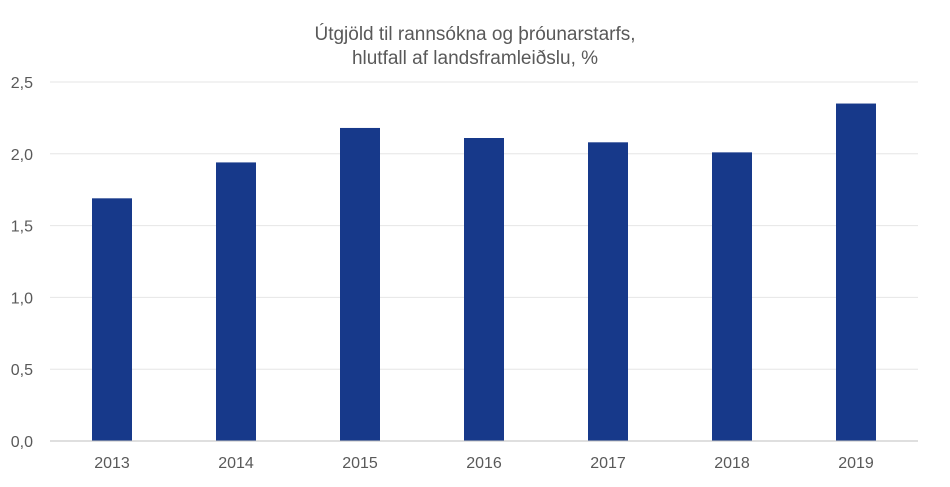  Describe the element at coordinates (22, 298) in the screenshot. I see `y-tick-label: 1,0` at that location.